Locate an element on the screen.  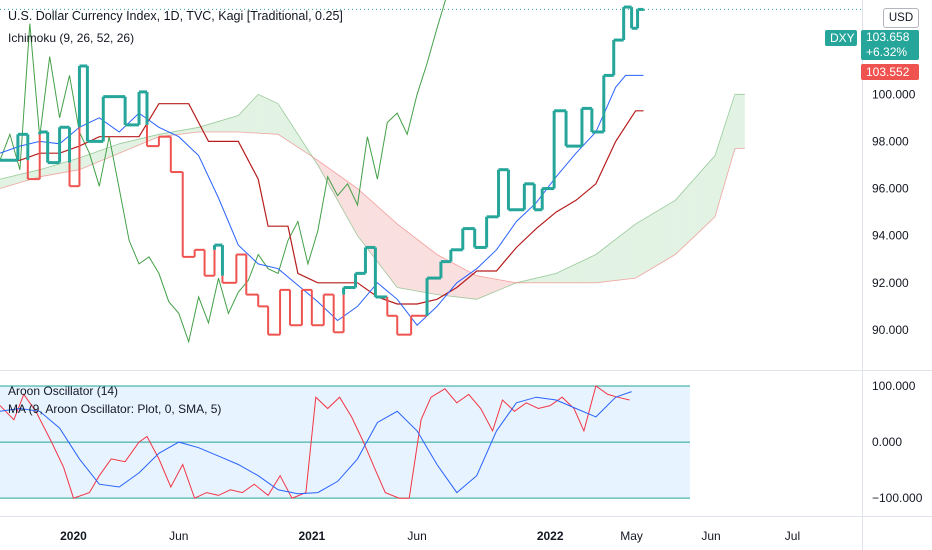
ichimoku-legend: Ichimoku (9, 26, 52, 26) is located at coordinates (71, 38).